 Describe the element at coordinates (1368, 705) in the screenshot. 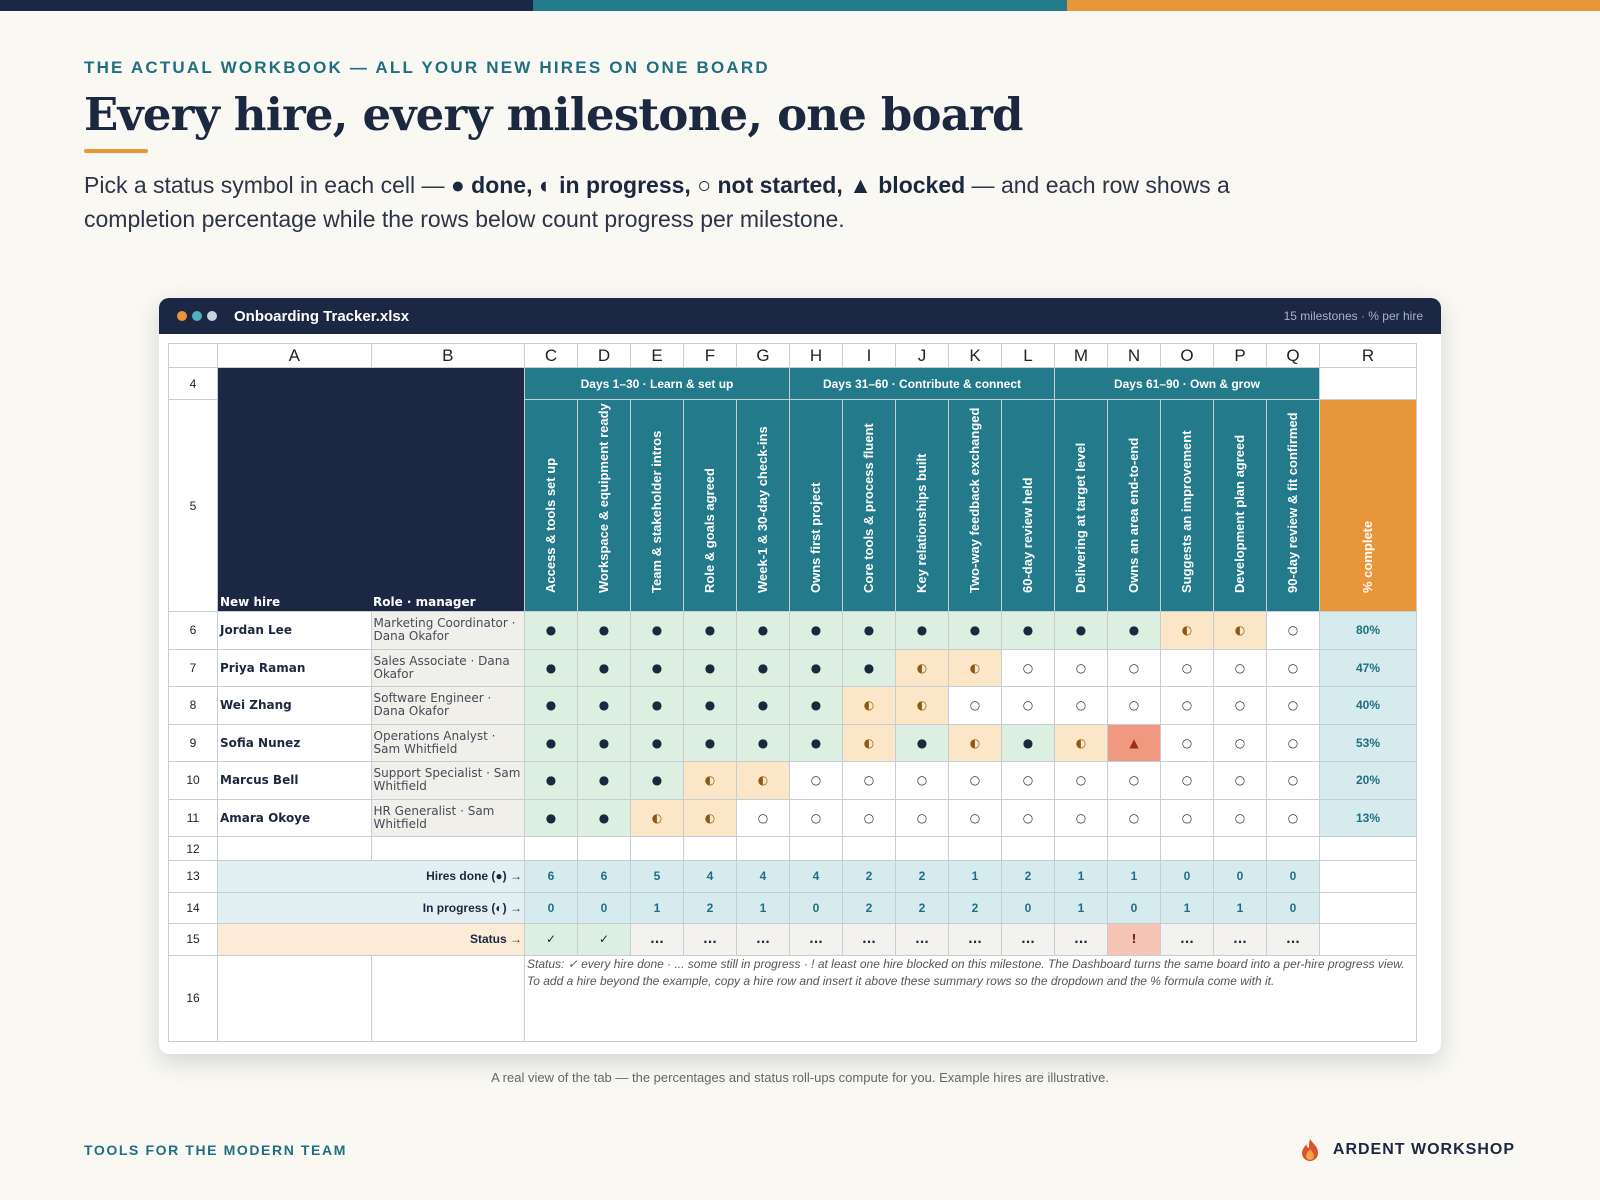

I see `pct-complete-cell: 40%` at that location.